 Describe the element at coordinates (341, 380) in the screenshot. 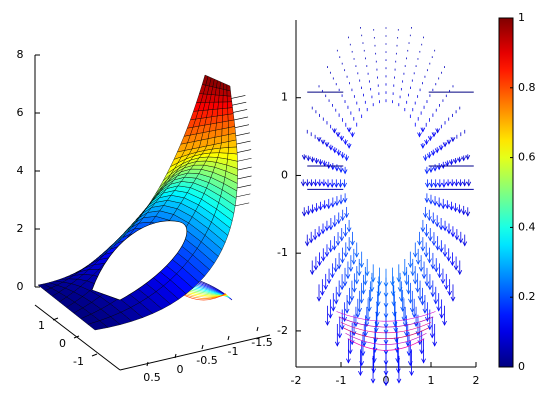

I see `q-x-tick-label: -1` at that location.